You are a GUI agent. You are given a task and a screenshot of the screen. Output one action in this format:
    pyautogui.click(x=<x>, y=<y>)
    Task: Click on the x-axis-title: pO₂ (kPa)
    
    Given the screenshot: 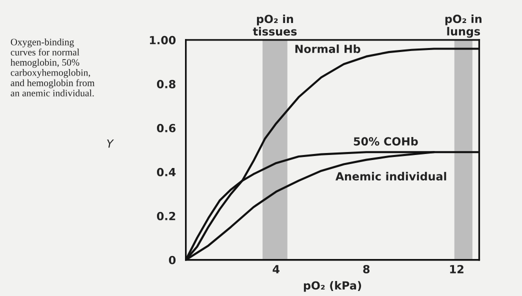 What is the action you would take?
    pyautogui.click(x=333, y=286)
    